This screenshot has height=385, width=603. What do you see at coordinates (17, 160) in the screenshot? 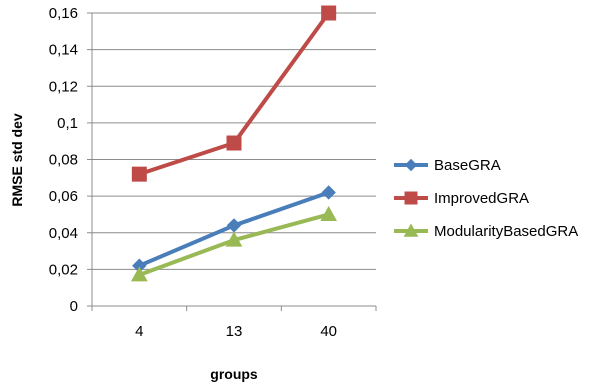
I see `y-axis-title: RMSE std dev` at bounding box center [17, 160].